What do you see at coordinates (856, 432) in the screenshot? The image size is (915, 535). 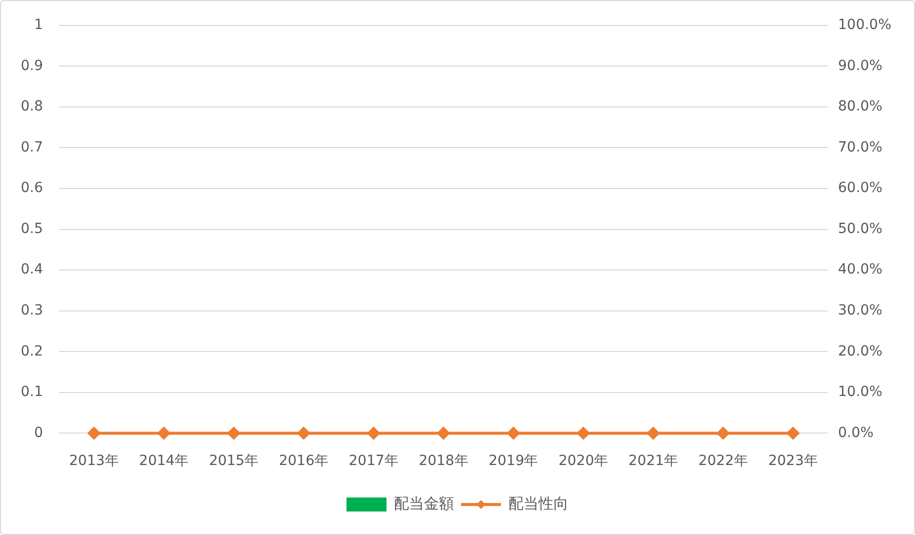 I see `y2-tick-label: 0.0%` at bounding box center [856, 432].